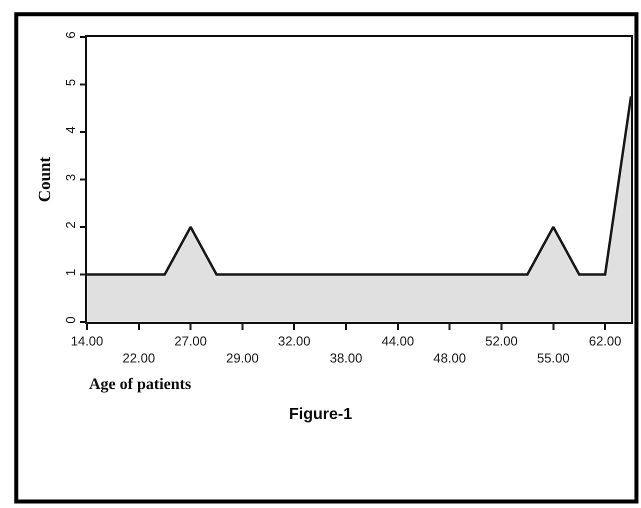  Describe the element at coordinates (294, 341) in the screenshot. I see `x-tick-label: 32.00` at that location.